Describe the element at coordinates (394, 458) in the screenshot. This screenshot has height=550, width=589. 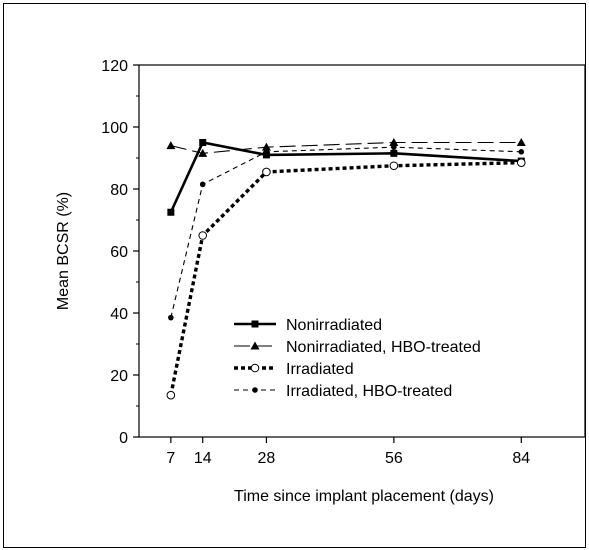
I see `x-tick-label: 56` at that location.